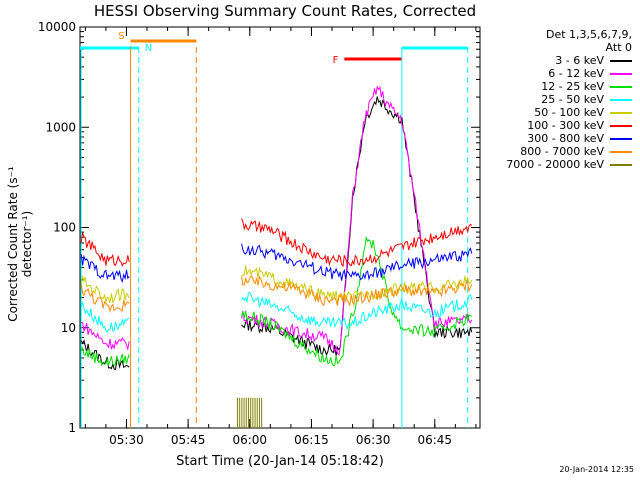 Image resolution: width=640 pixels, height=480 pixels. Describe the element at coordinates (588, 34) in the screenshot. I see `legend-header-line1: Det 1,3,5,6,7,9,` at that location.